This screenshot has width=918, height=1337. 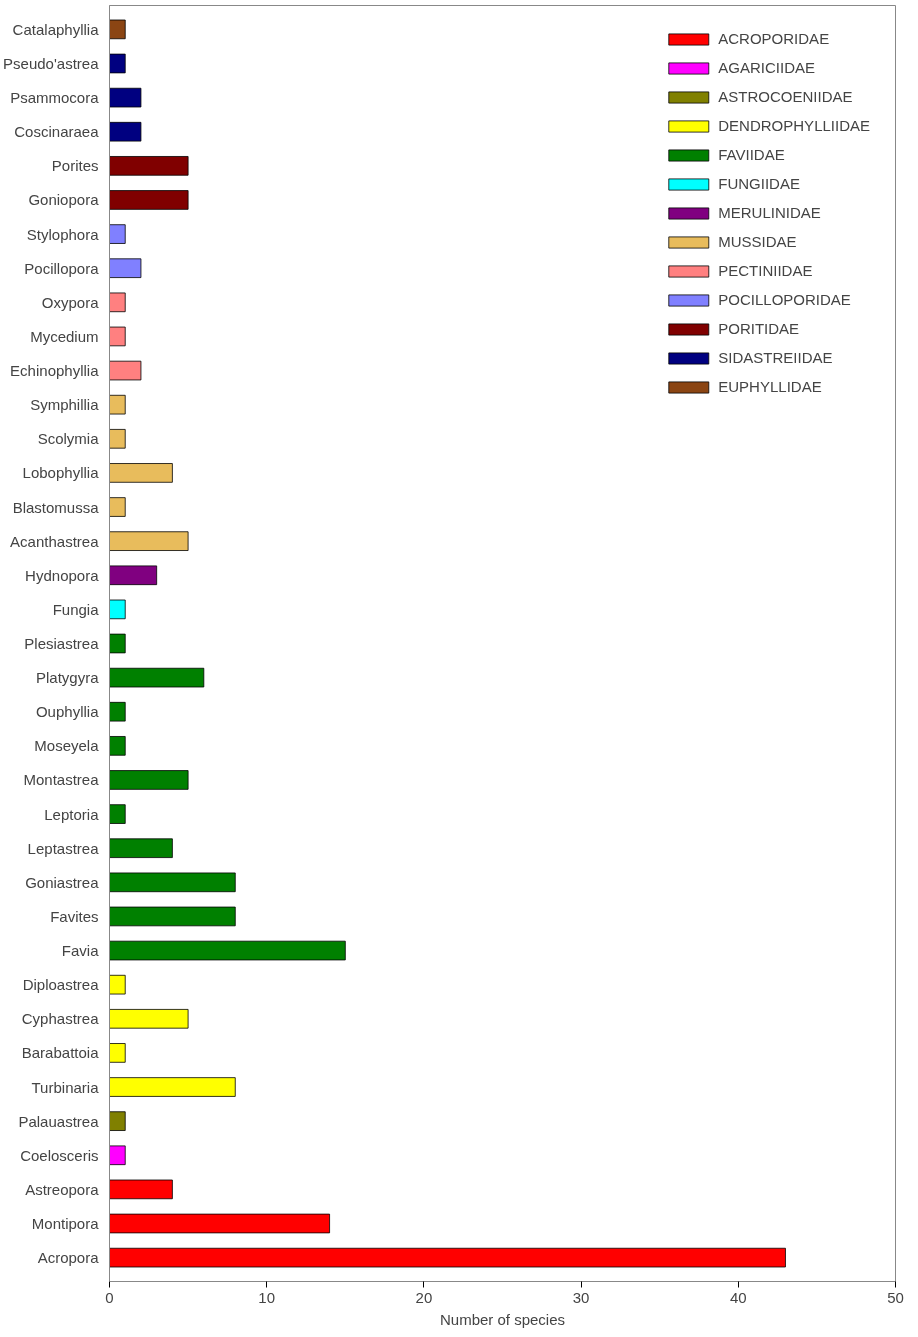 What do you see at coordinates (65, 1223) in the screenshot?
I see `y-tick-label: Montipora` at bounding box center [65, 1223].